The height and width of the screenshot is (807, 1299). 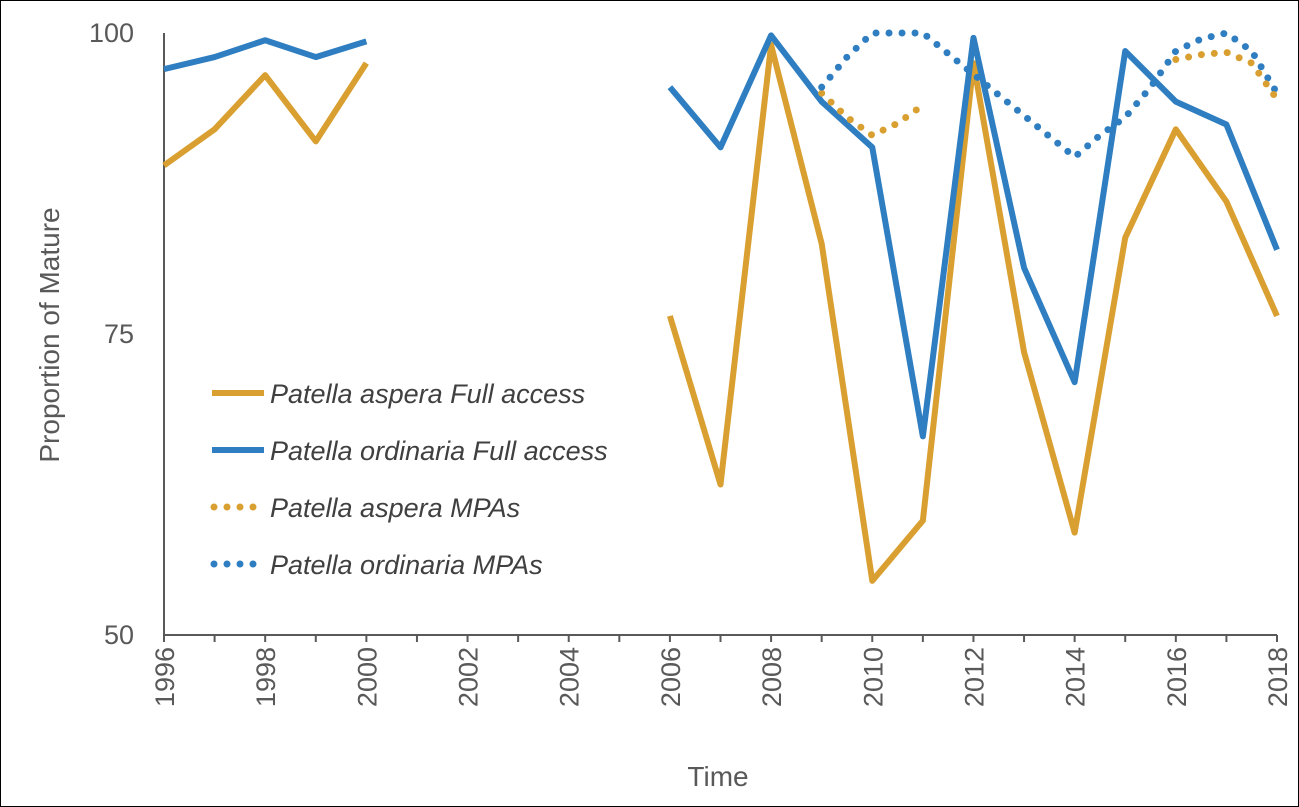 I want to click on y-tick-label: 50, so click(x=119, y=635).